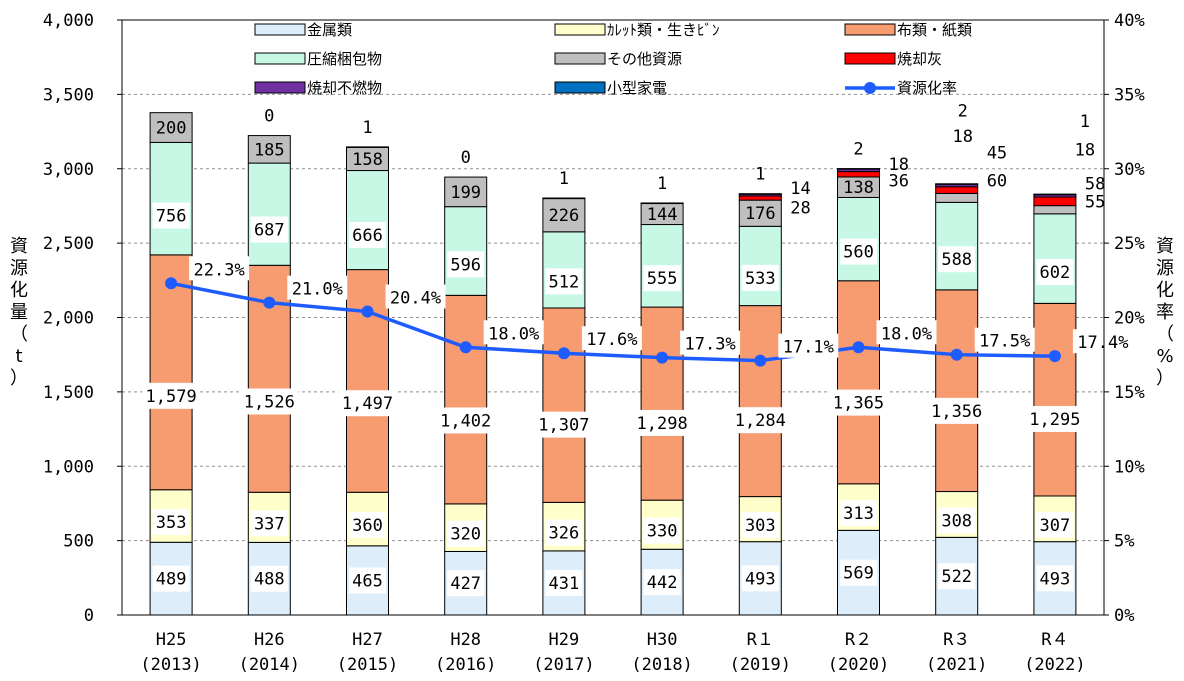  Describe the element at coordinates (563, 665) in the screenshot. I see `category-year-label: (2017)` at that location.